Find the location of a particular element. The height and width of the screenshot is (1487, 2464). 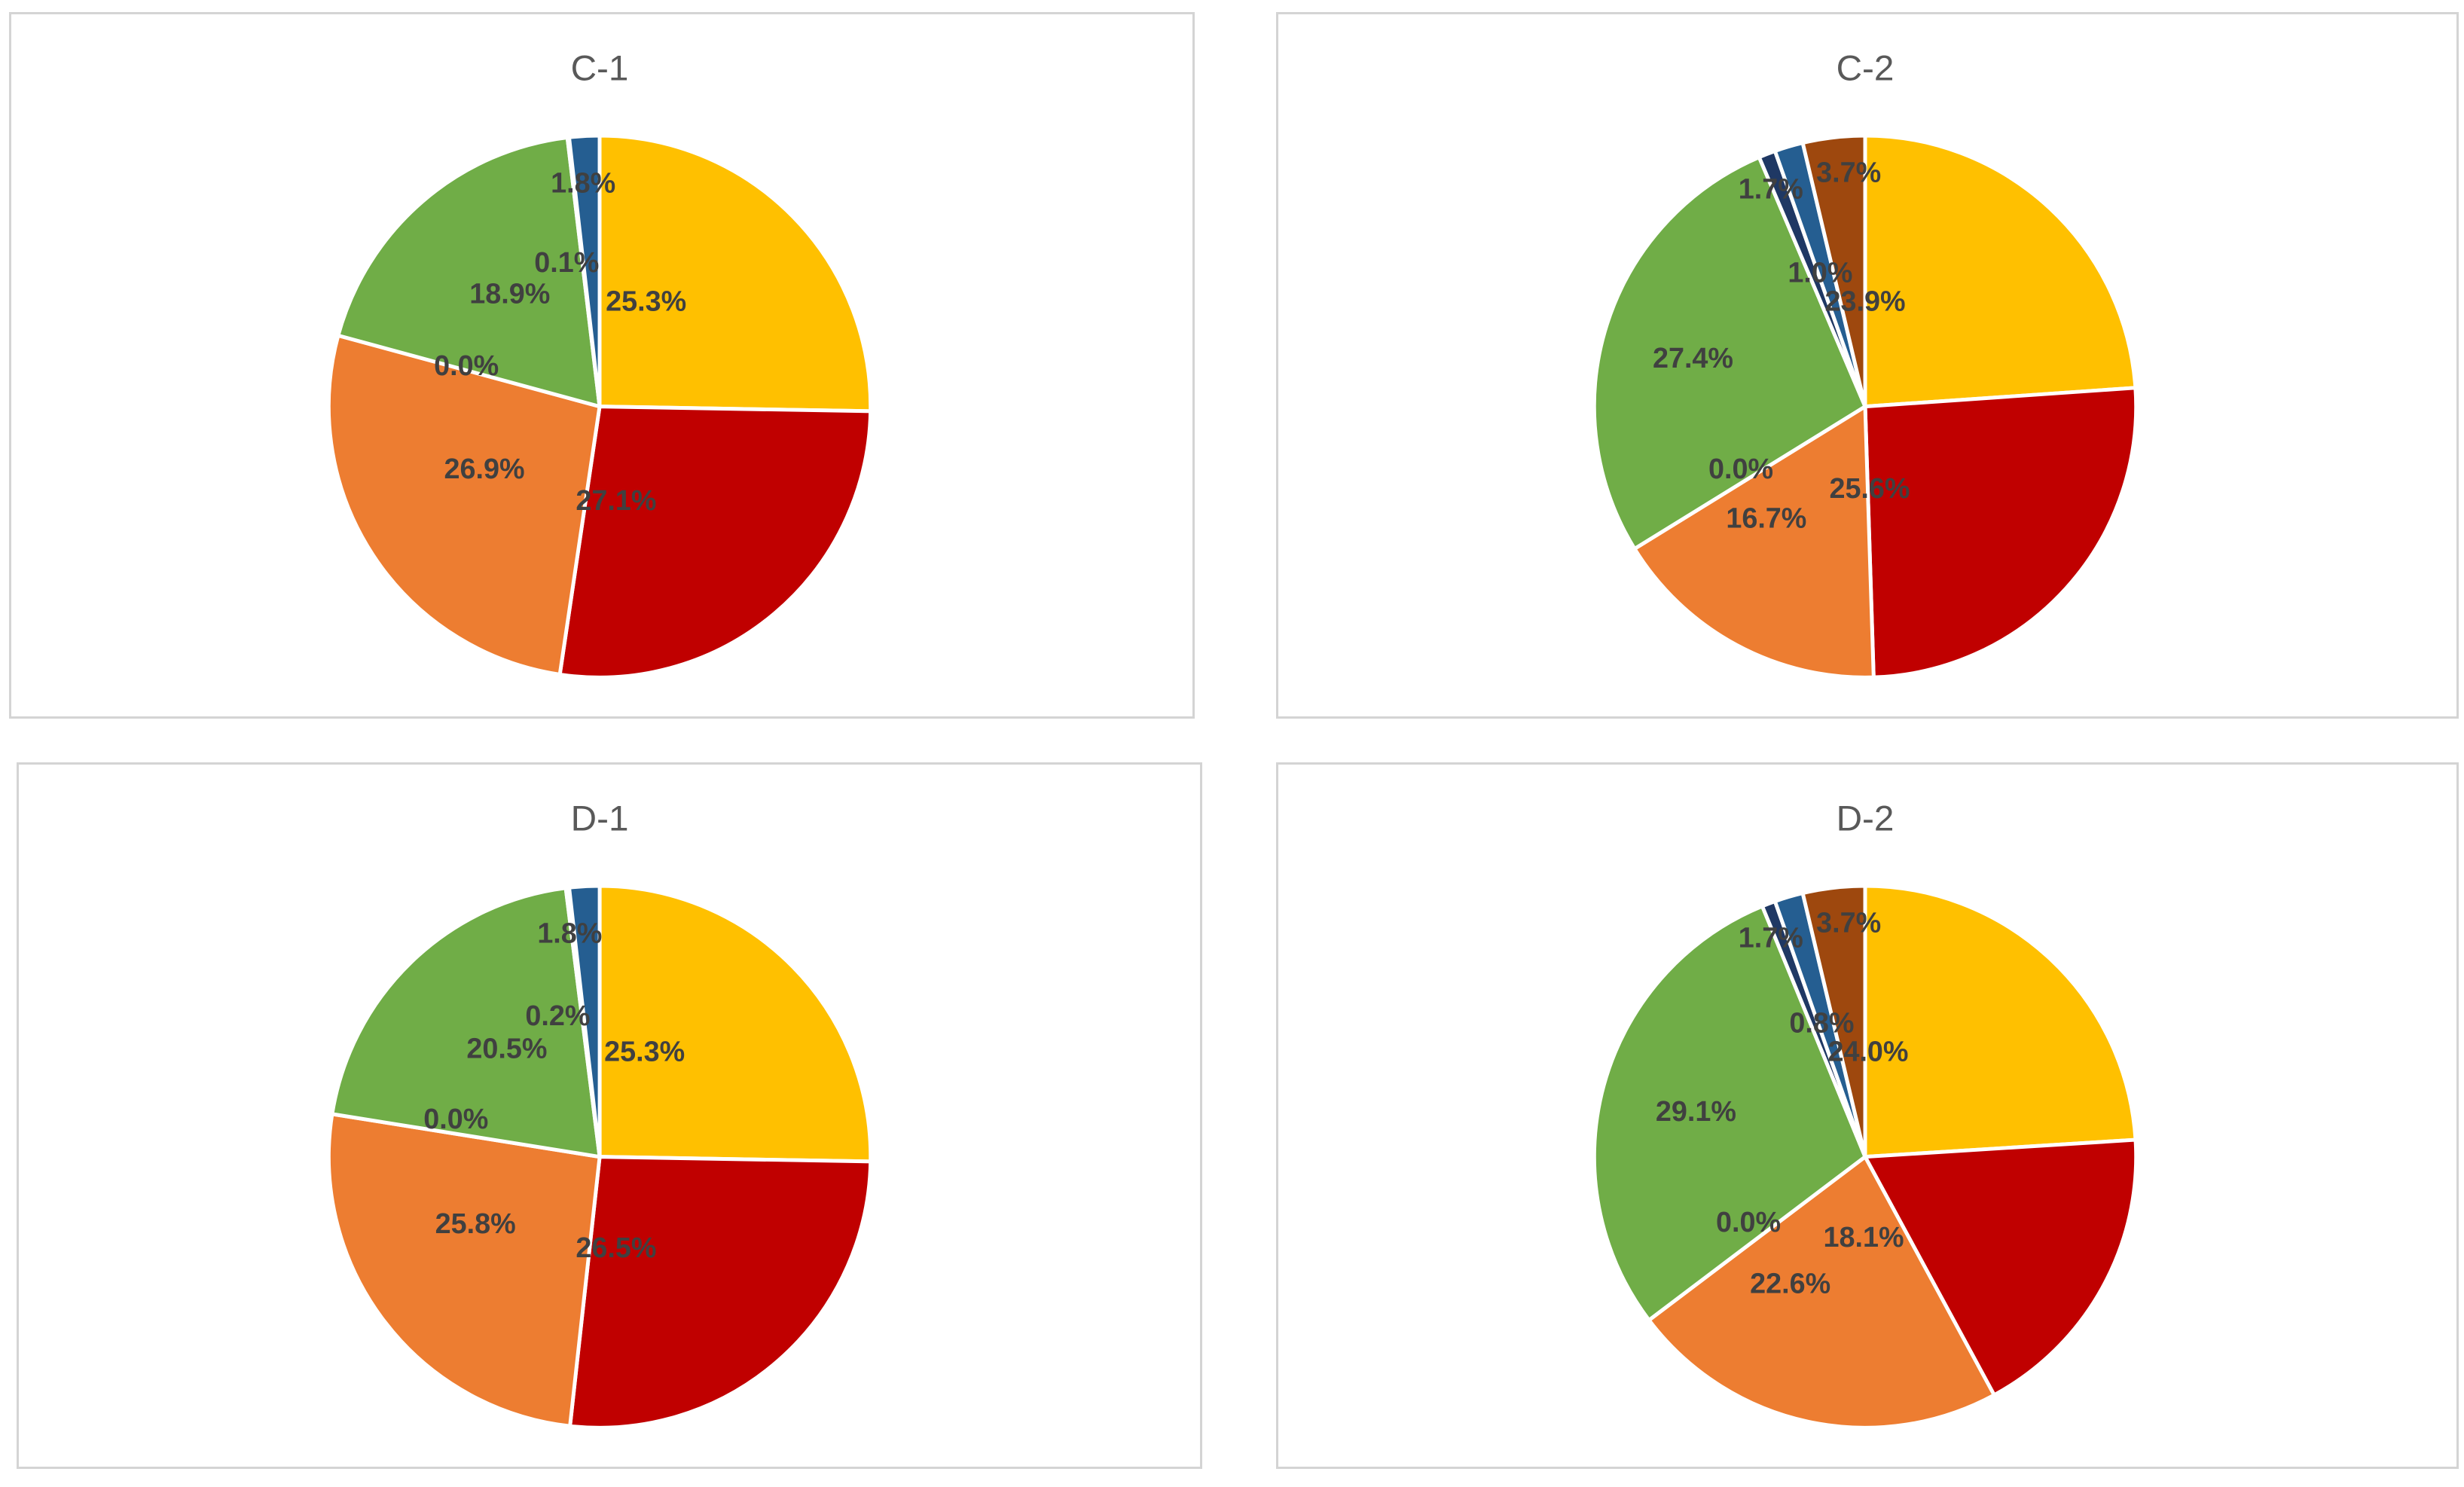

c-1-slice-red is located at coordinates (715, 542).